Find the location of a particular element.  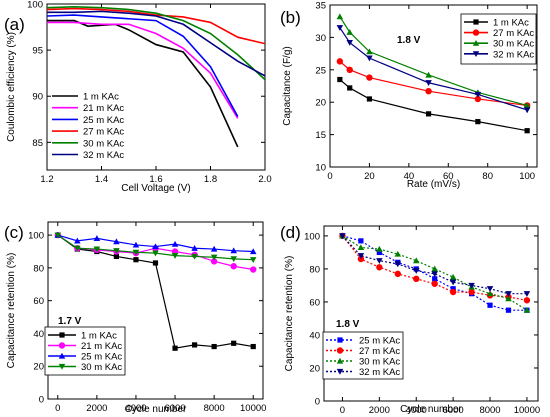

y-tick-label: 85 is located at coordinates (37, 143).